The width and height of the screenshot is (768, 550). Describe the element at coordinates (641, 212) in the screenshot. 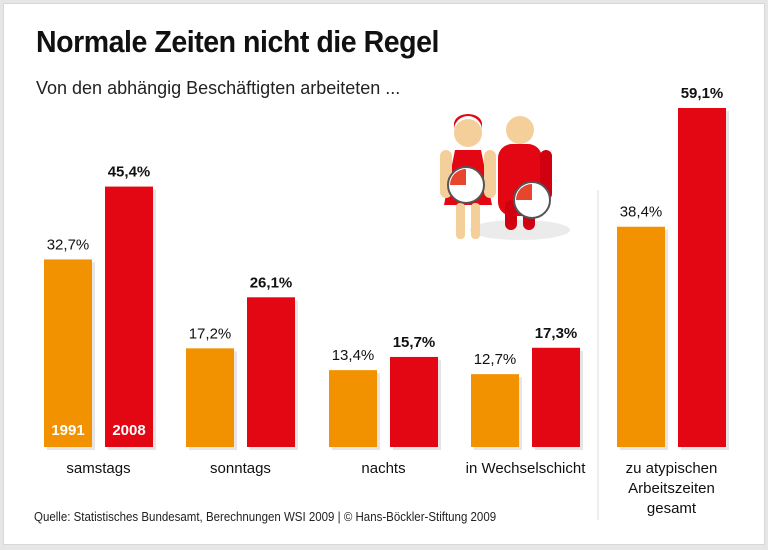

I see `data-label: 38,4%` at that location.